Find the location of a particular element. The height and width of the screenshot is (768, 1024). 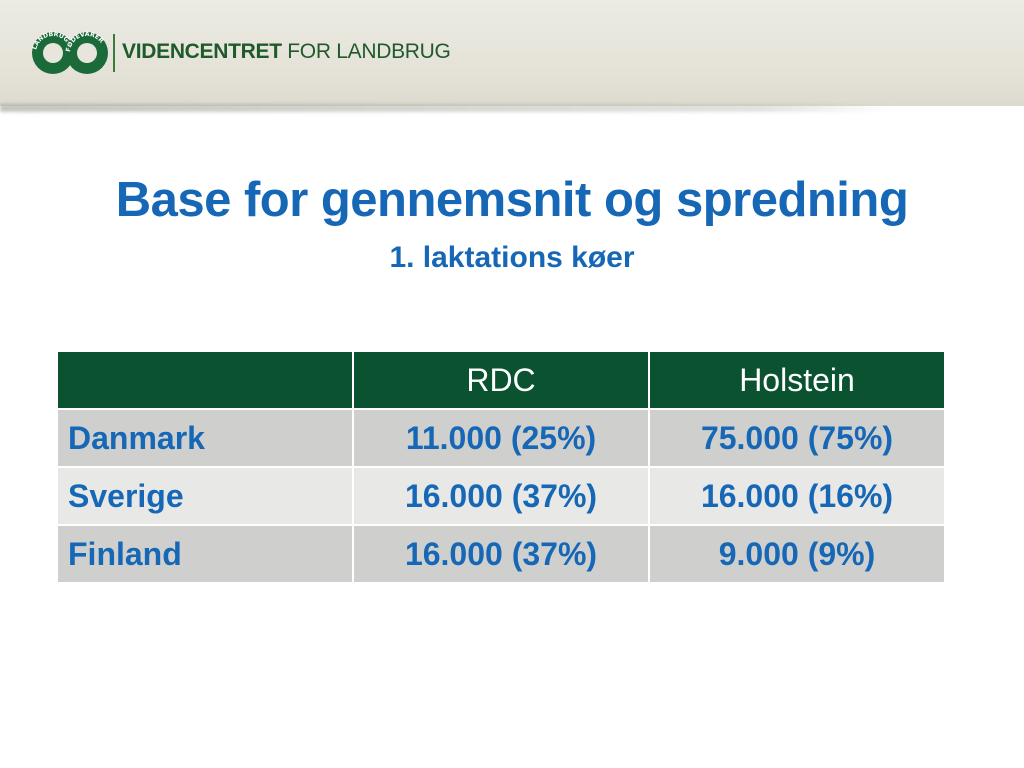

header-shadow is located at coordinates (445, 108).